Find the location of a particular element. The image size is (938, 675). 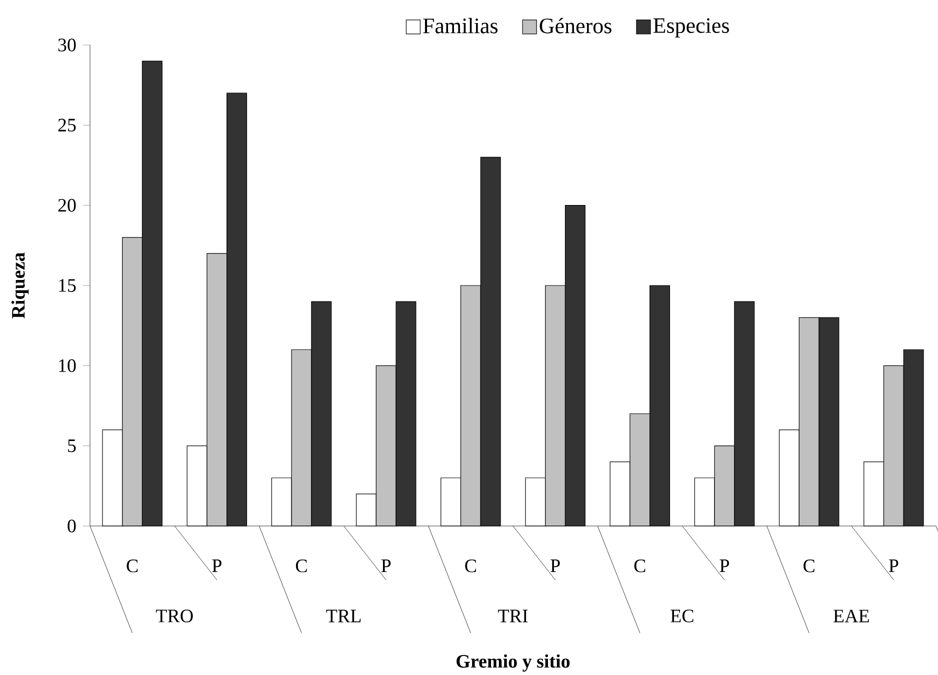

text: TRO is located at coordinates (174, 616).